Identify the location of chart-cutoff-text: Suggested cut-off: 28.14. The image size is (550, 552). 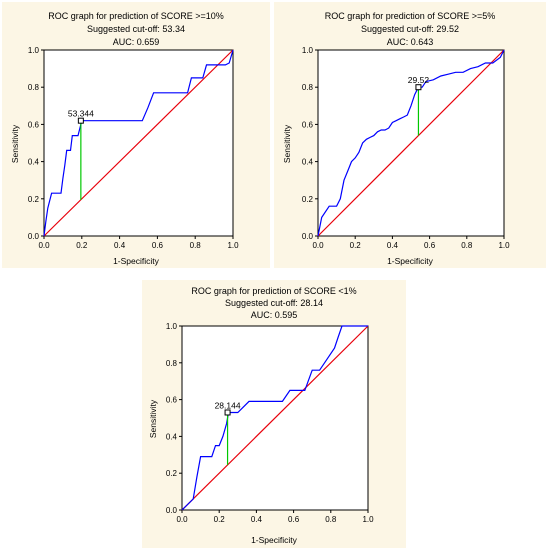
(274, 303).